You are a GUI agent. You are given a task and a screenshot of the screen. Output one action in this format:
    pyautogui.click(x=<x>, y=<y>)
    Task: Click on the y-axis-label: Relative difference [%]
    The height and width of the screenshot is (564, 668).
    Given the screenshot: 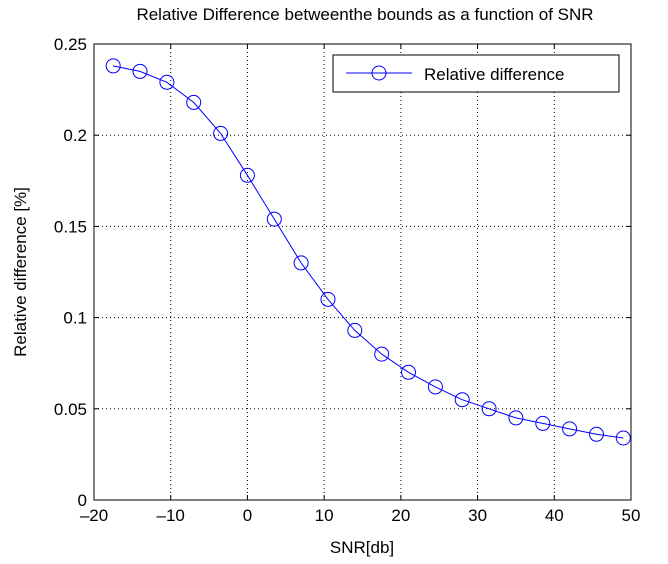 What is the action you would take?
    pyautogui.click(x=20, y=272)
    